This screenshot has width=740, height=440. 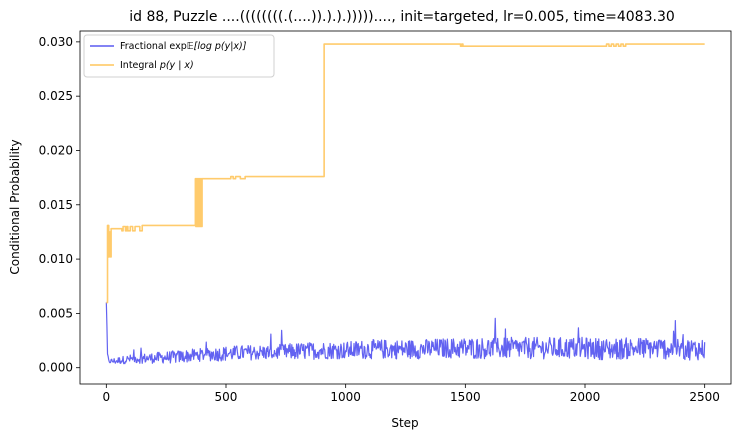 What do you see at coordinates (465, 397) in the screenshot?
I see `x-tick-label: 1500` at bounding box center [465, 397].